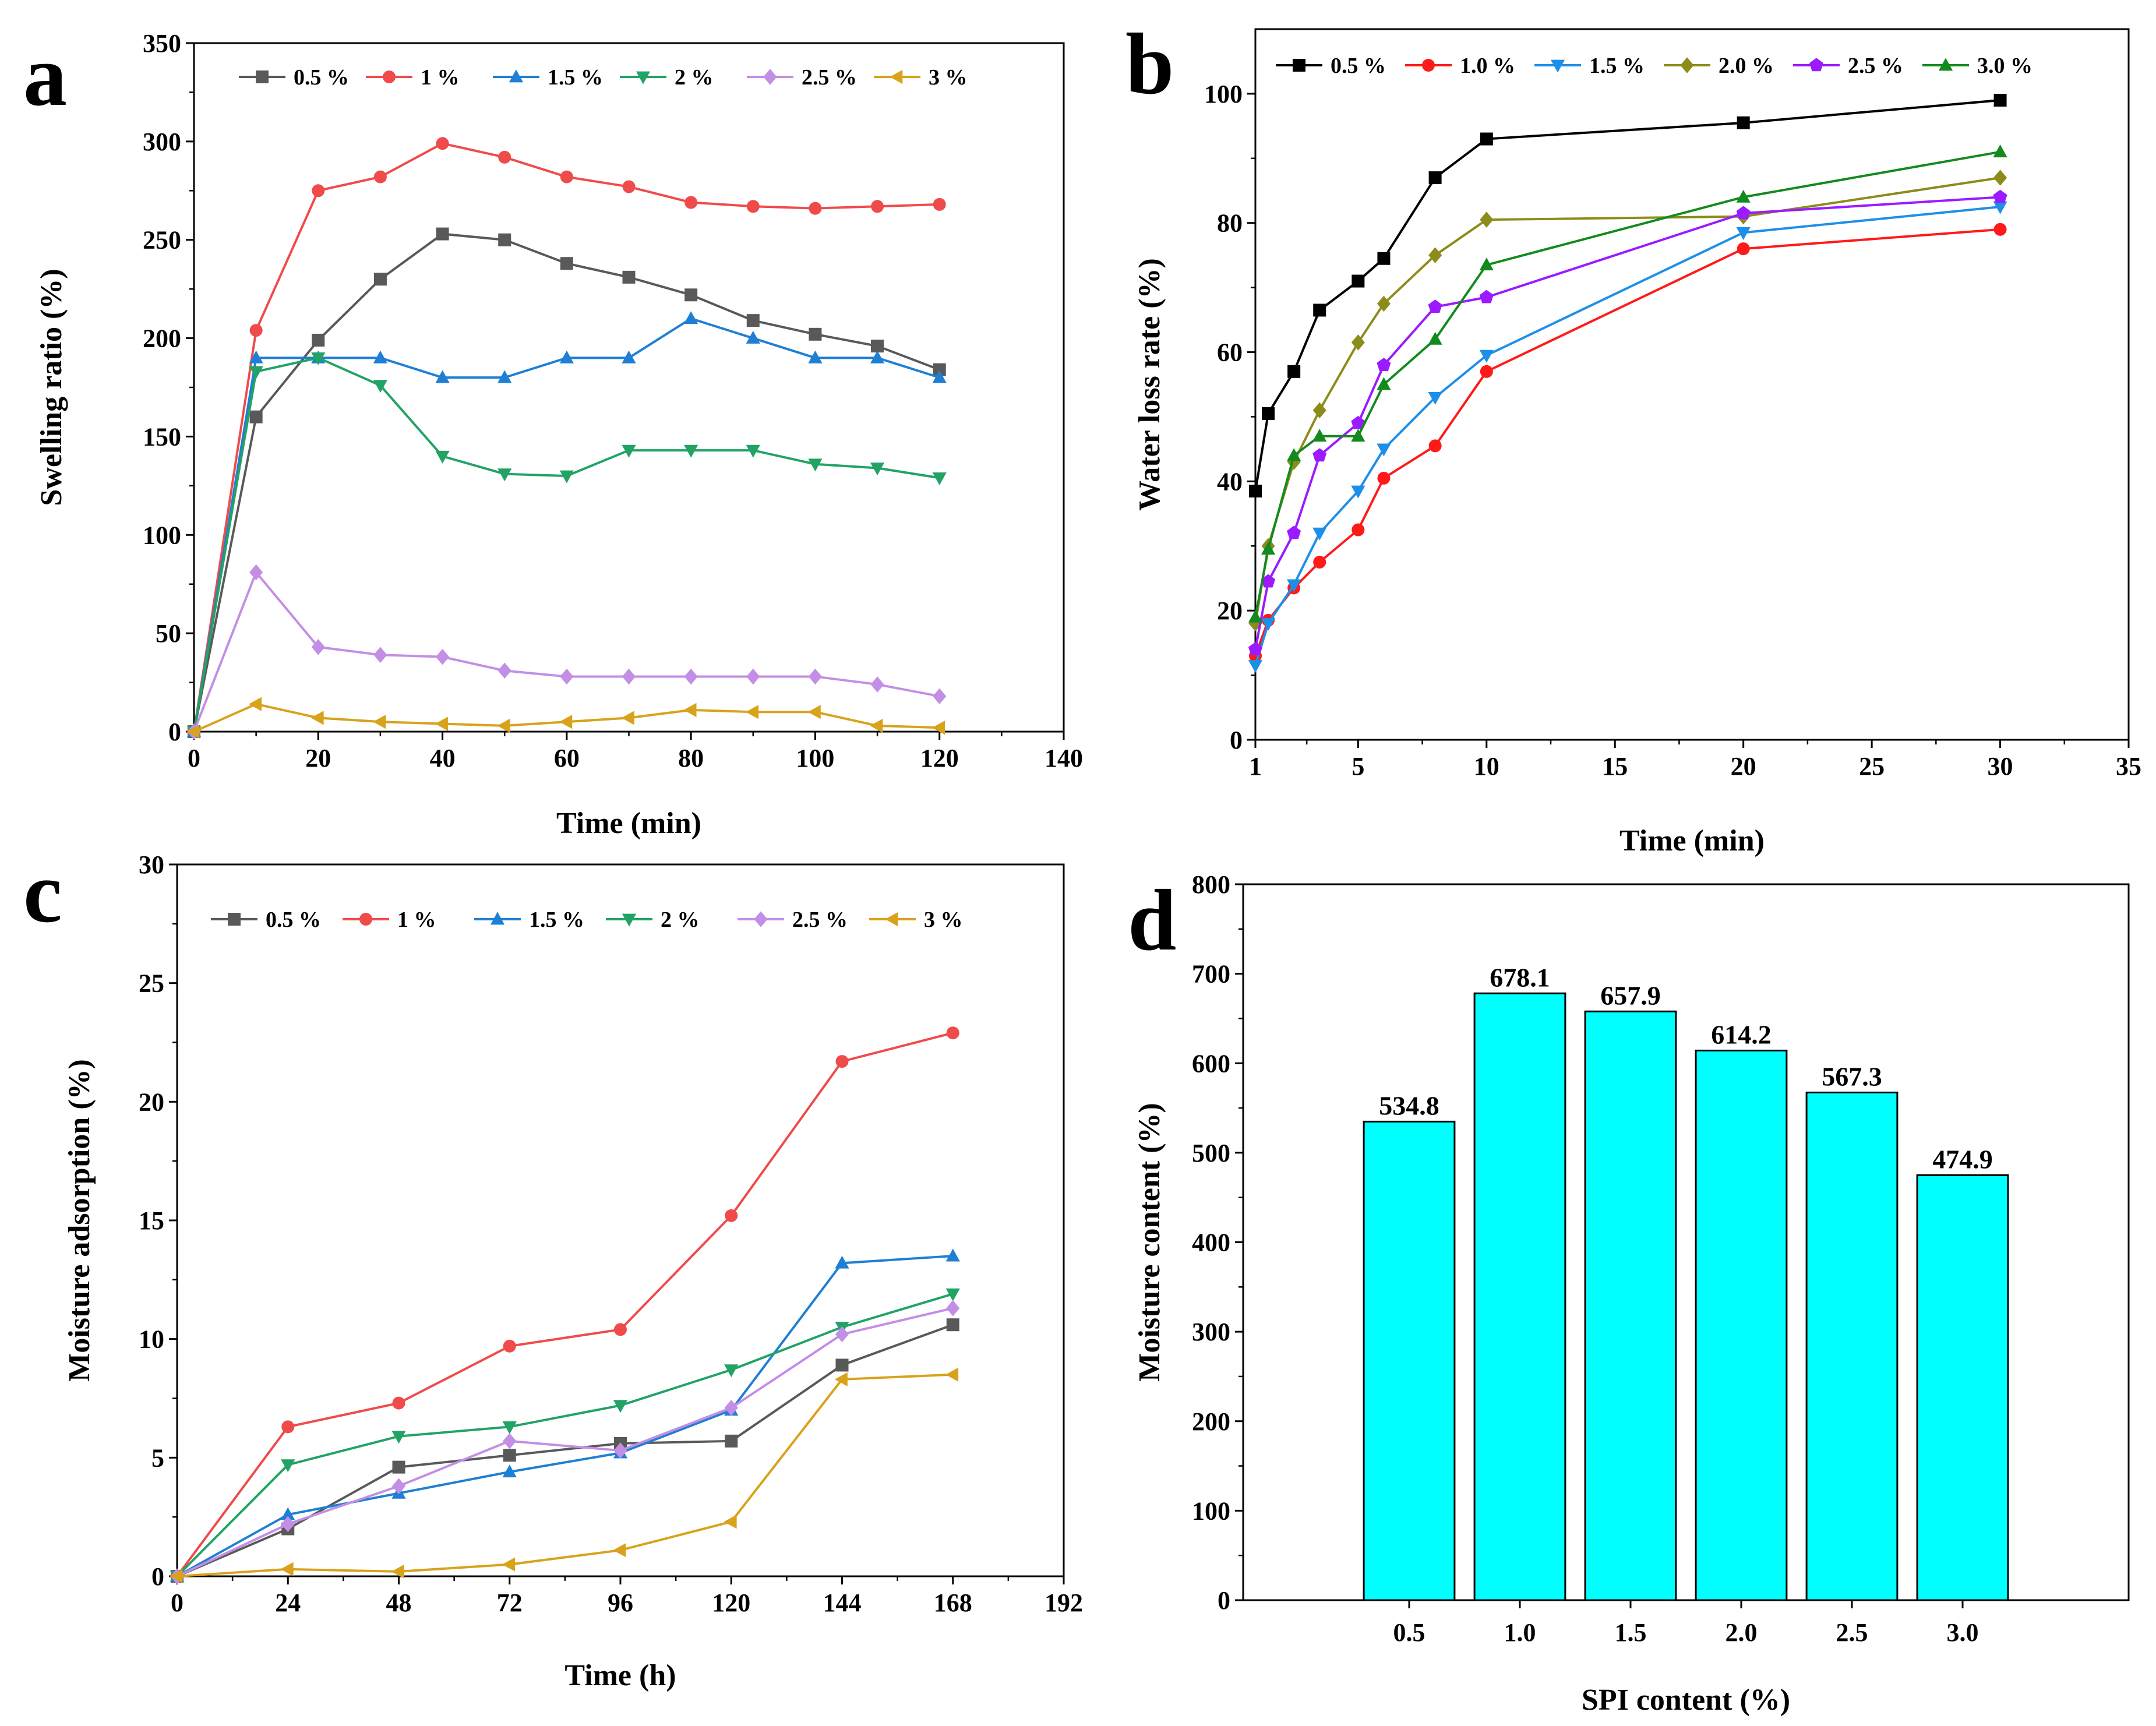 Image resolution: width=2156 pixels, height=1726 pixels. What do you see at coordinates (413, 77) in the screenshot?
I see `legend-item: 1 %` at bounding box center [413, 77].